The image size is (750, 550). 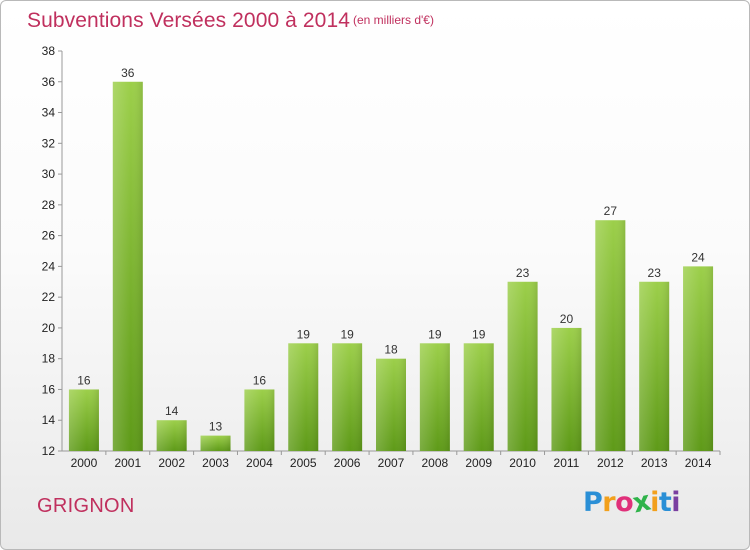 What do you see at coordinates (84, 380) in the screenshot?
I see `value-label-2000: 16` at bounding box center [84, 380].